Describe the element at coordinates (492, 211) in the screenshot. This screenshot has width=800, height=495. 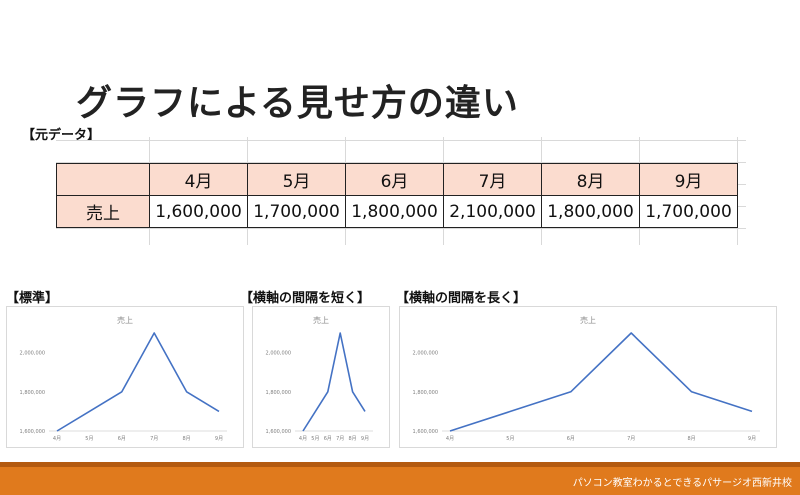
I see `value-cell: 2,100,000` at that location.